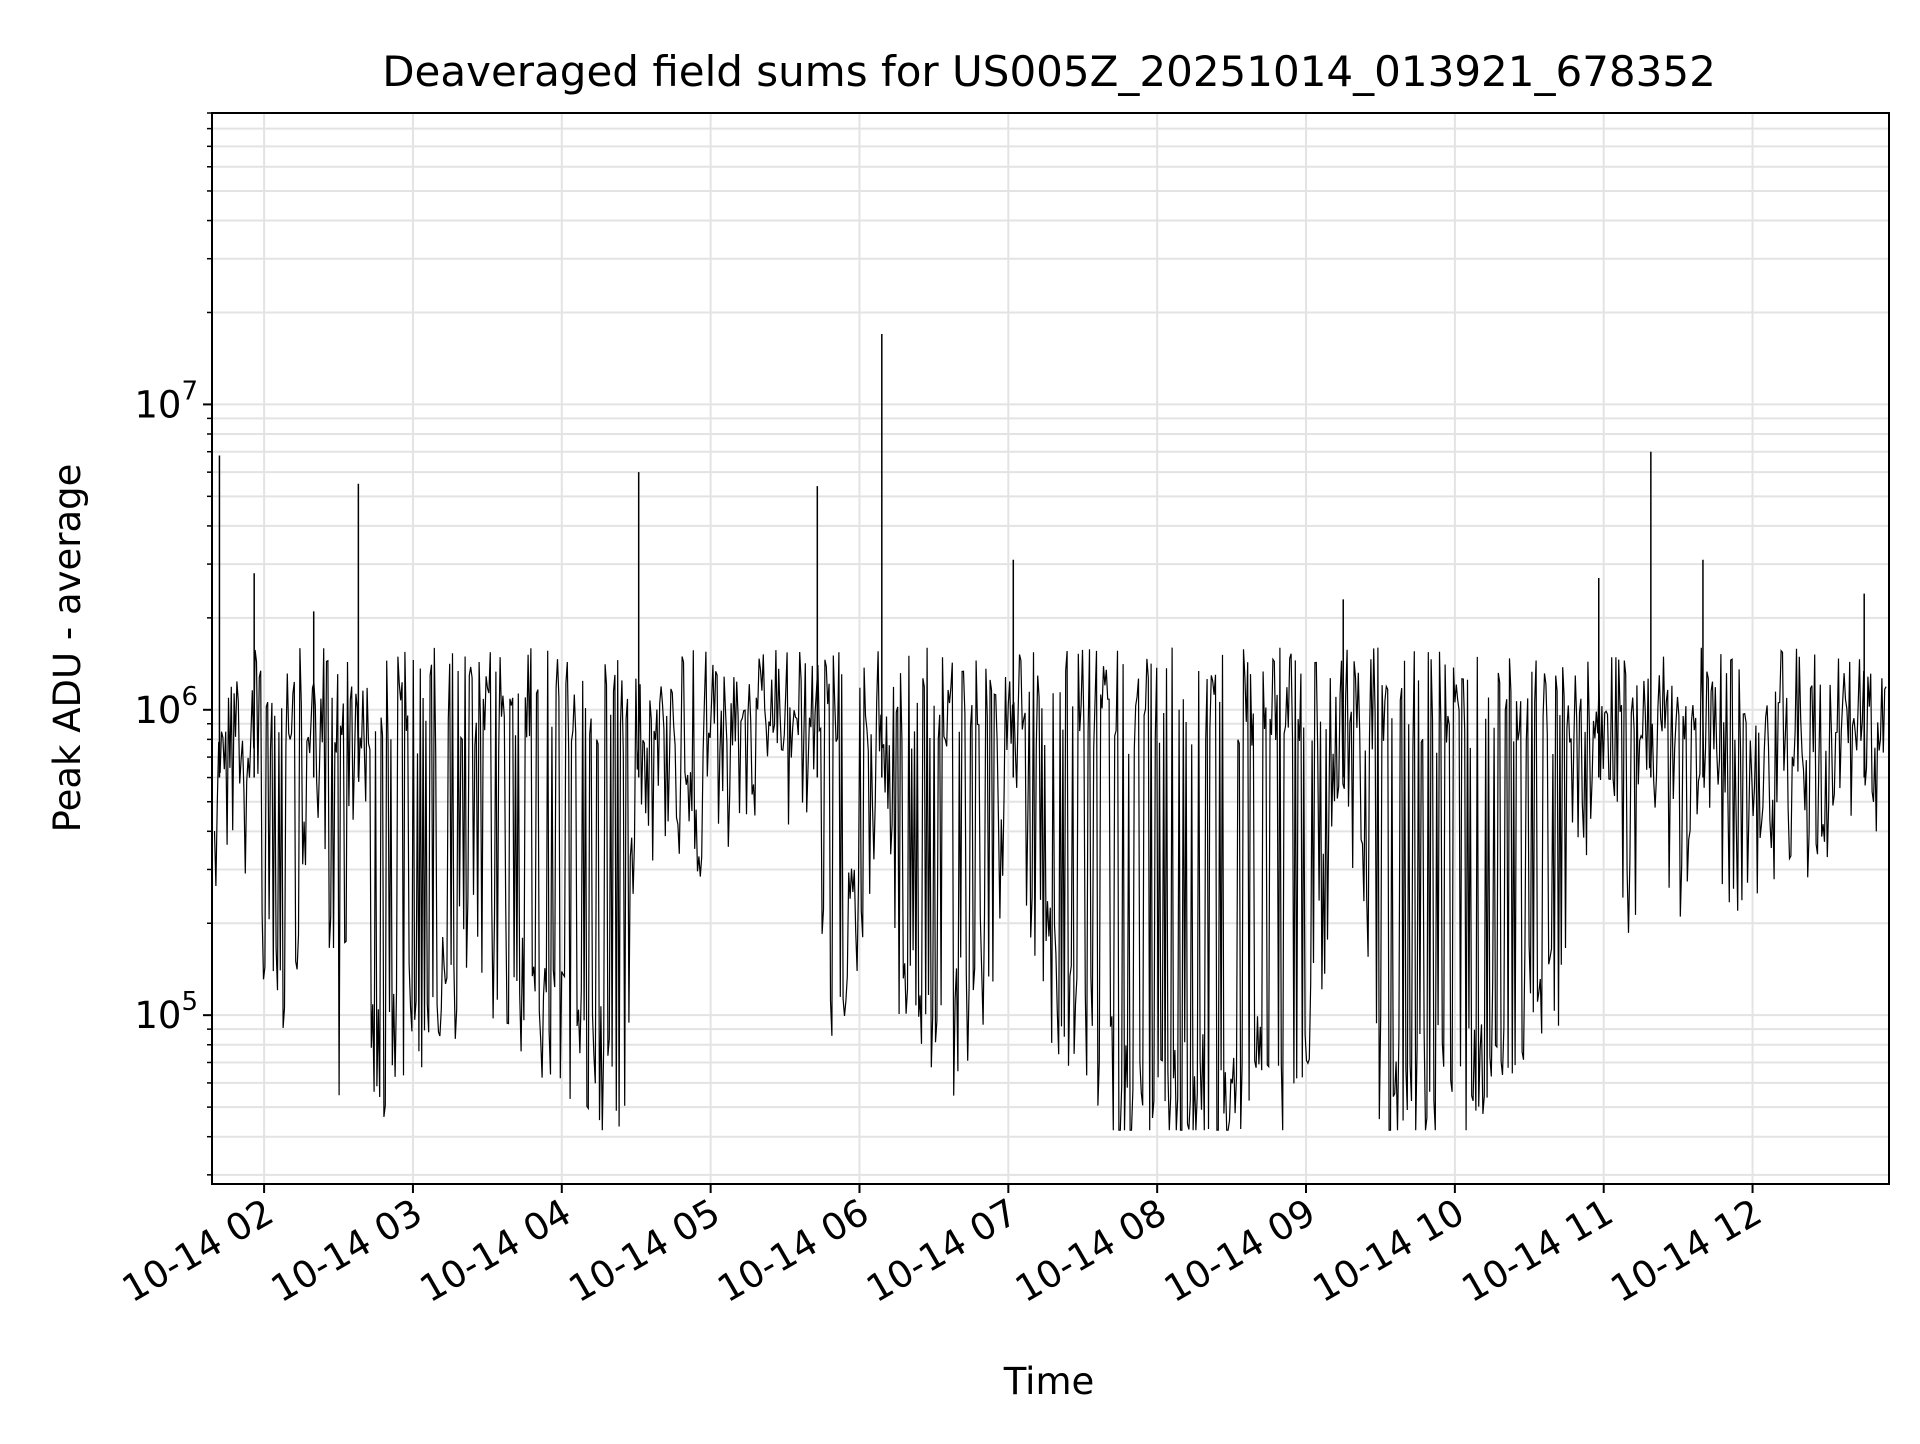 The image size is (1920, 1444). I want to click on y-axis-label: Peak ADU - average, so click(67, 648).